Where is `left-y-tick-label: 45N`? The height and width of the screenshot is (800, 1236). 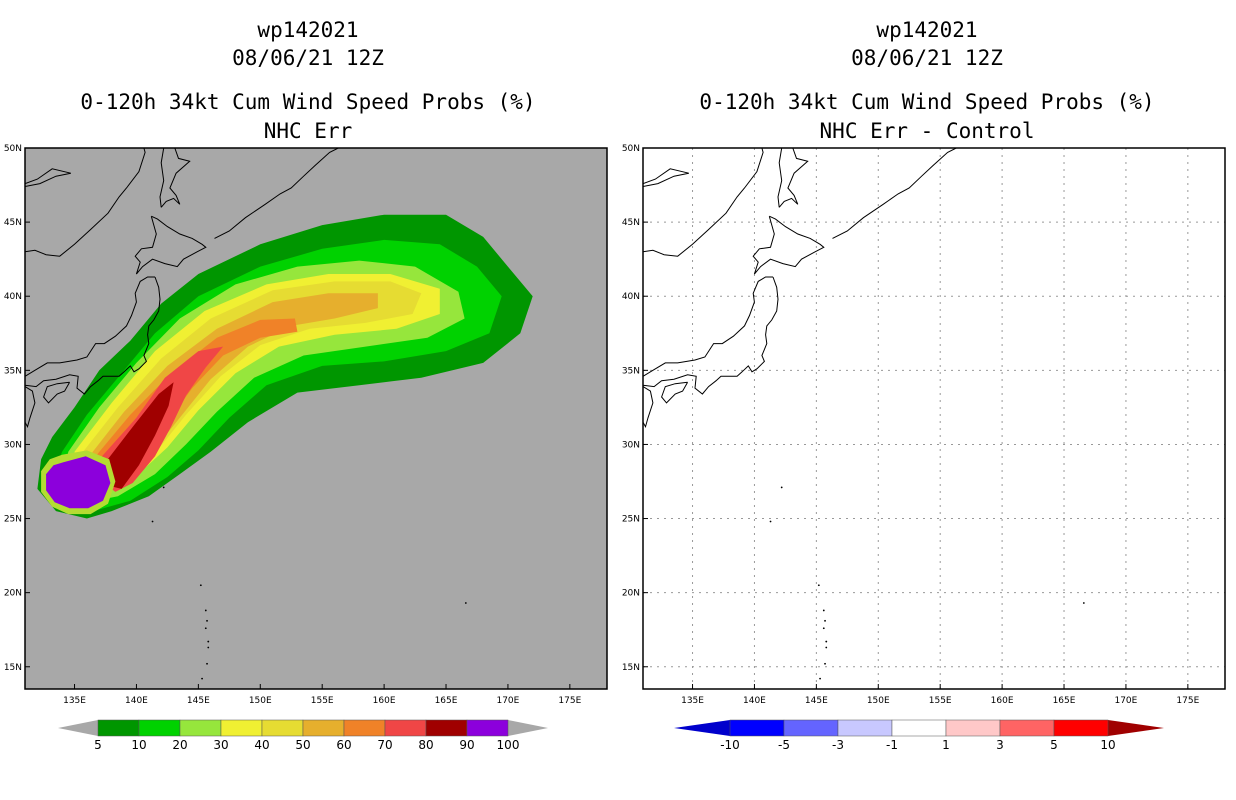 left-y-tick-label: 45N is located at coordinates (13, 223).